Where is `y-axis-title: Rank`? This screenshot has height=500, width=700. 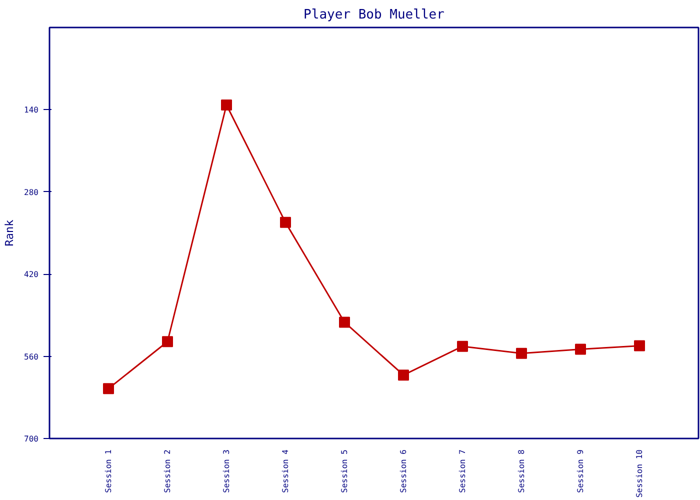
y-axis-title: Rank is located at coordinates (9, 232).